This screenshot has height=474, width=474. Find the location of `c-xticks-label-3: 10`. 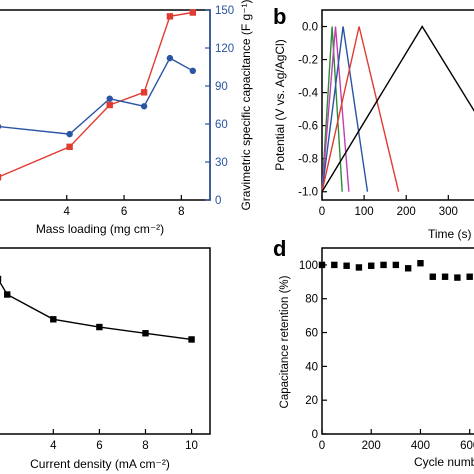

c-xticks-label-3: 10 is located at coordinates (191, 446).